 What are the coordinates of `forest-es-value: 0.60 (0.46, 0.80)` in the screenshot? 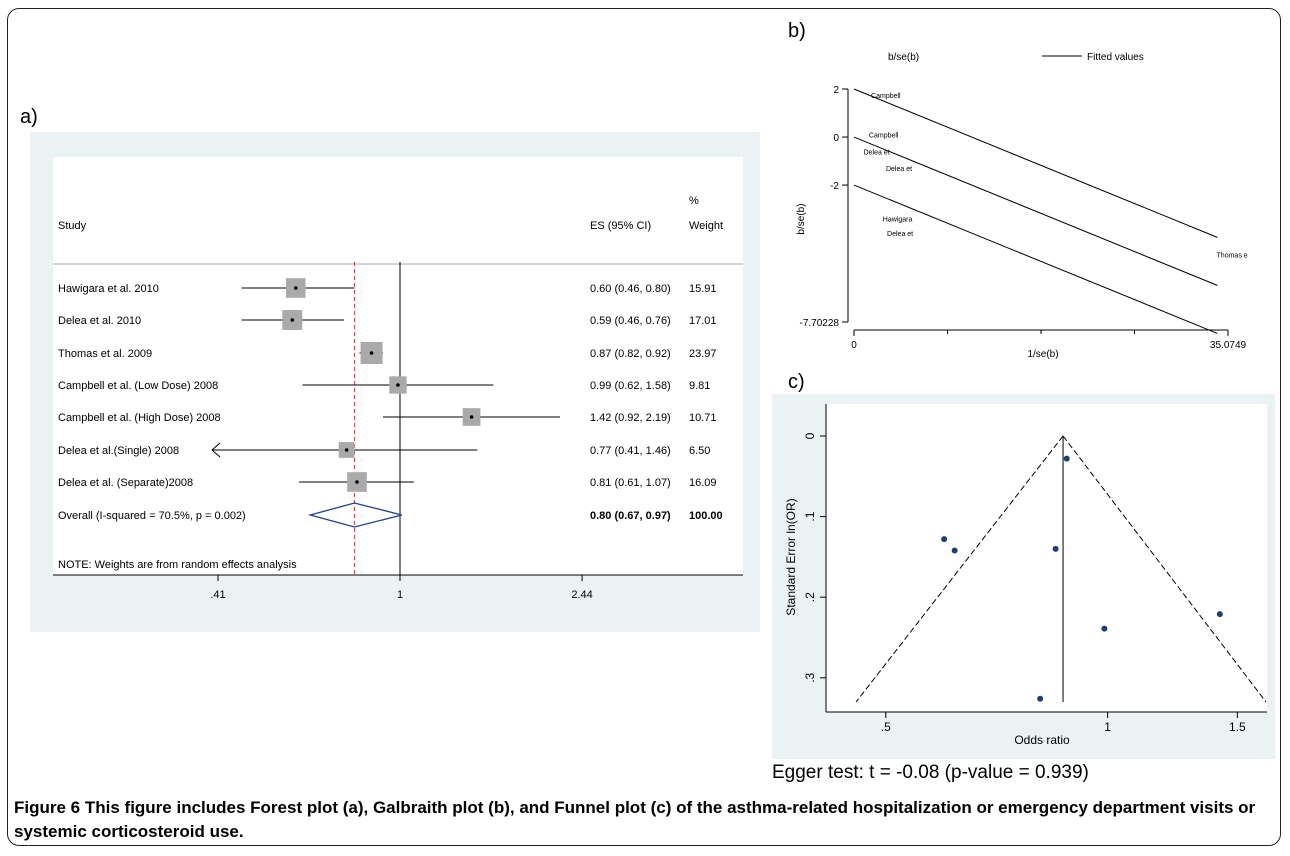 It's located at (630, 289).